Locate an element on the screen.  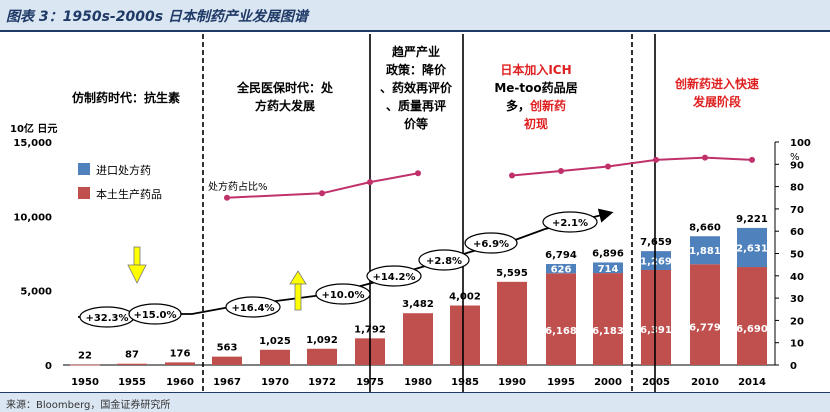
x-tick-label: 1995 is located at coordinates (561, 382).